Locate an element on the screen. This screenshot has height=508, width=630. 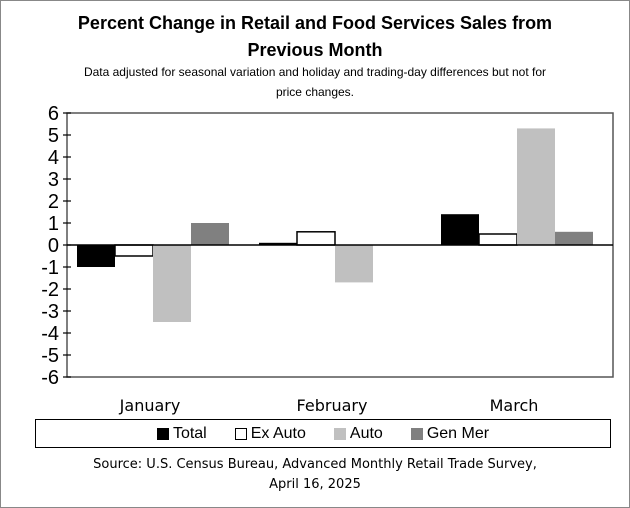
y-tick-label: 0 is located at coordinates (53, 246).